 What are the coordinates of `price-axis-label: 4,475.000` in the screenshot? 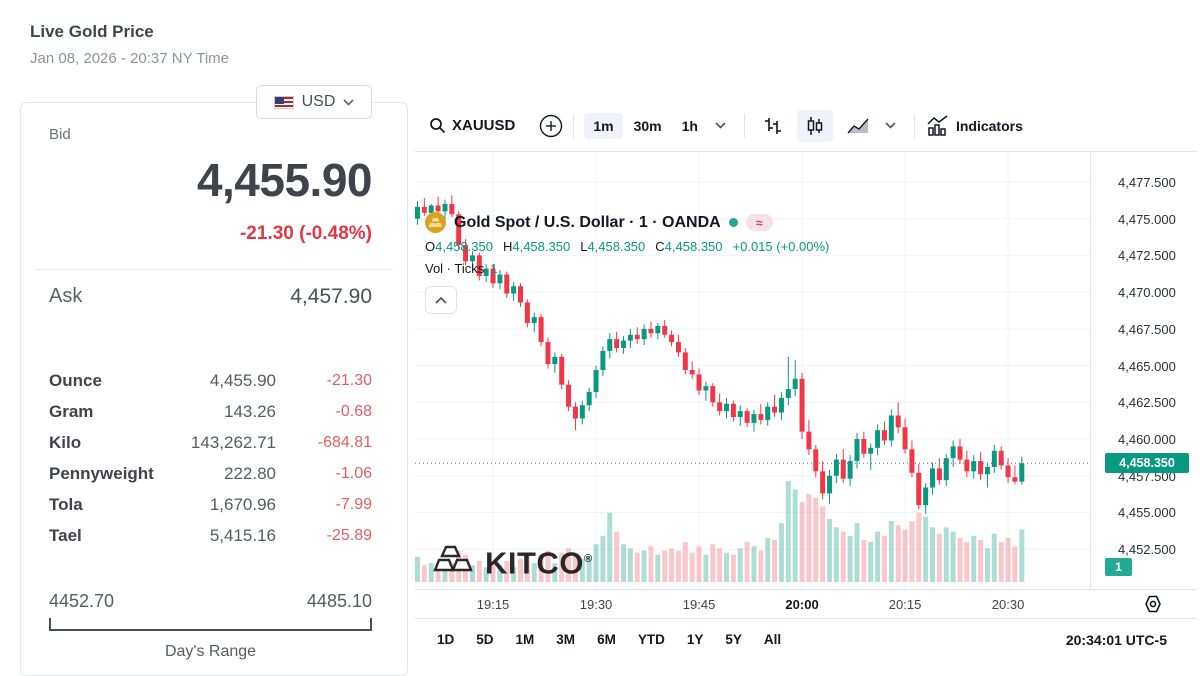 It's located at (1147, 219).